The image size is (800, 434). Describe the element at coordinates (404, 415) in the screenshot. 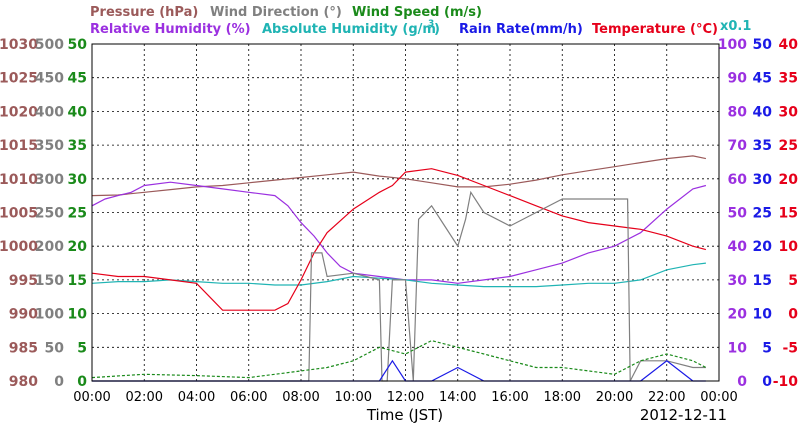

I see `x-axis-title: Time (JST)` at that location.